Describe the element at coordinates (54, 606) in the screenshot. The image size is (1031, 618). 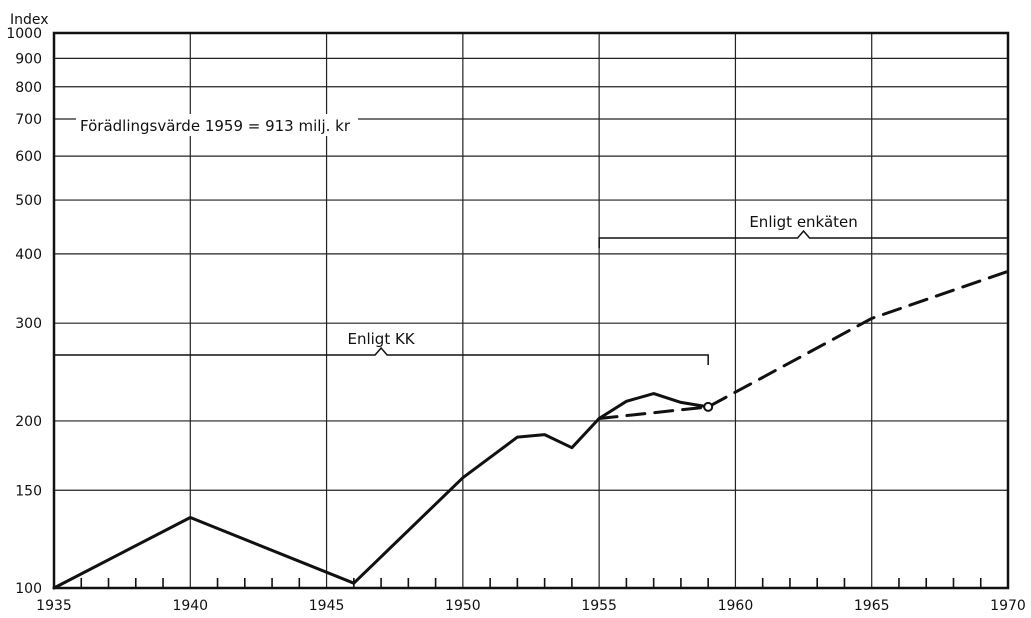
I see `x-tick-label-1935: 1935` at that location.